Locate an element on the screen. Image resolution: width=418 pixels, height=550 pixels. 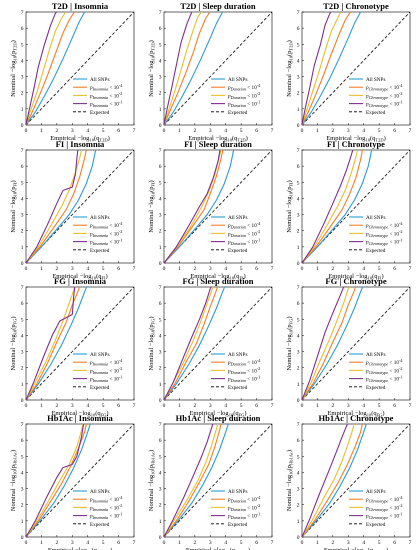
legend-var: Chronotype is located at coordinates (379, 509).